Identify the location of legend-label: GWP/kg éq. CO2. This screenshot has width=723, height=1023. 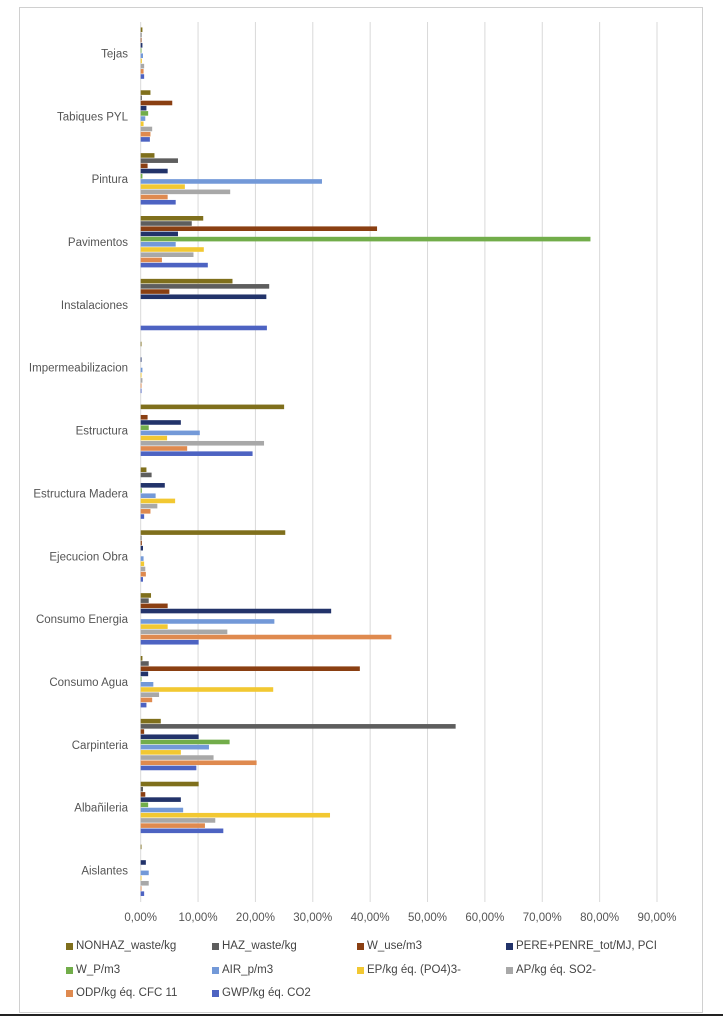
(266, 993).